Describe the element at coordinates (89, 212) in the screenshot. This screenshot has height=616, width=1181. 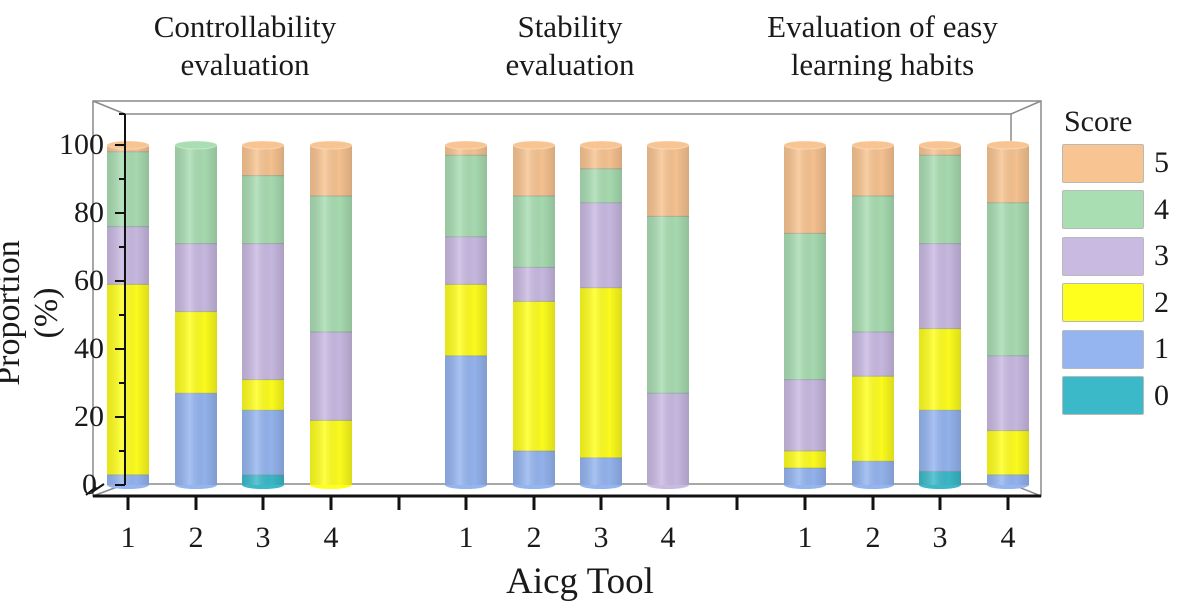
I see `y-tick-label: 80` at that location.